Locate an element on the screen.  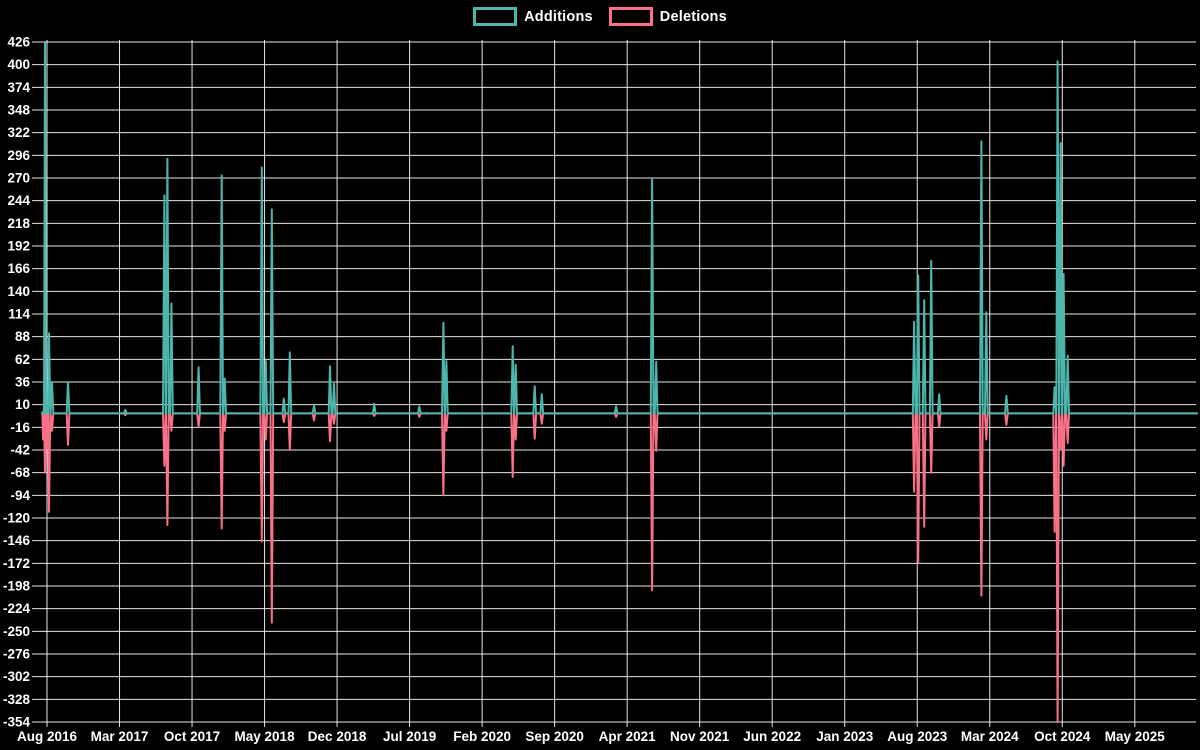
x-tick-label: Oct 2024 is located at coordinates (1062, 736).